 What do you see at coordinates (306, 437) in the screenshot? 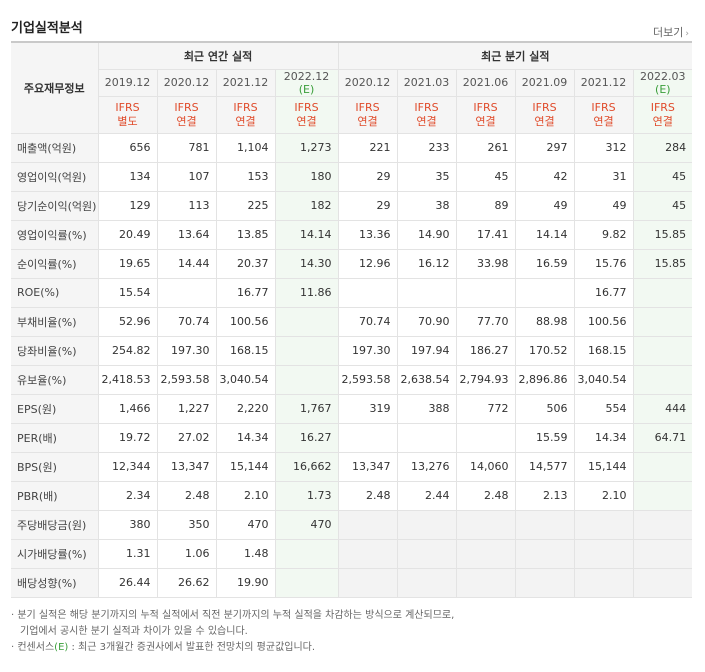
I see `table-cell: 16.27` at bounding box center [306, 437].